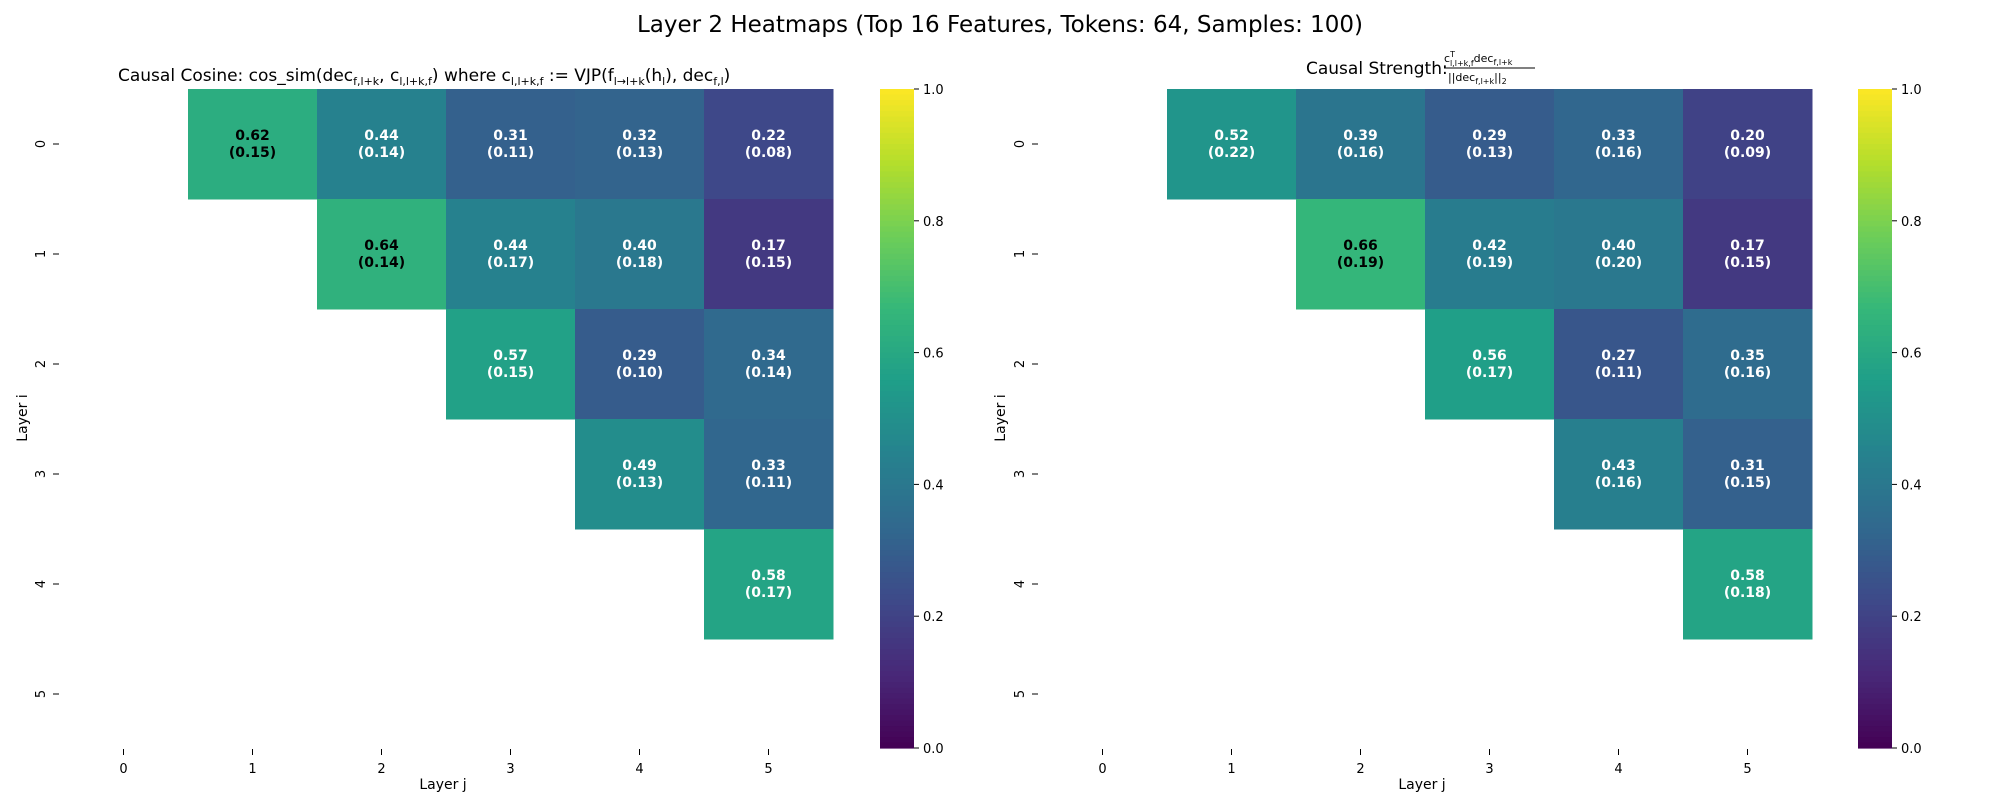 This screenshot has width=2000, height=804. What do you see at coordinates (768, 769) in the screenshot?
I see `x-tick-label: 5` at bounding box center [768, 769].